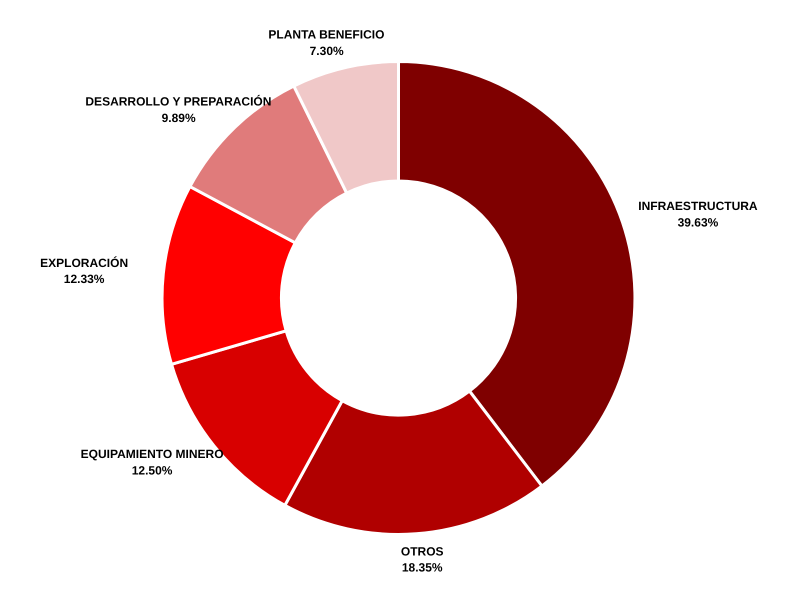 This screenshot has height=595, width=796. What do you see at coordinates (698, 222) in the screenshot?
I see `data-label: 39.63%` at bounding box center [698, 222].